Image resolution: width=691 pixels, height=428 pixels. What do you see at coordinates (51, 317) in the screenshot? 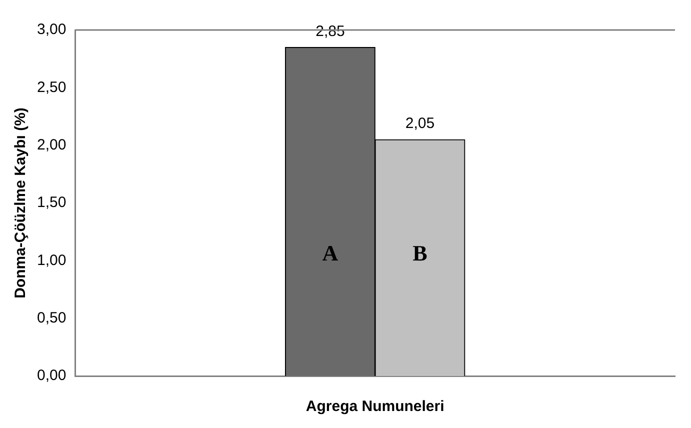
I see `y-tick-label: 0,50` at bounding box center [51, 317].